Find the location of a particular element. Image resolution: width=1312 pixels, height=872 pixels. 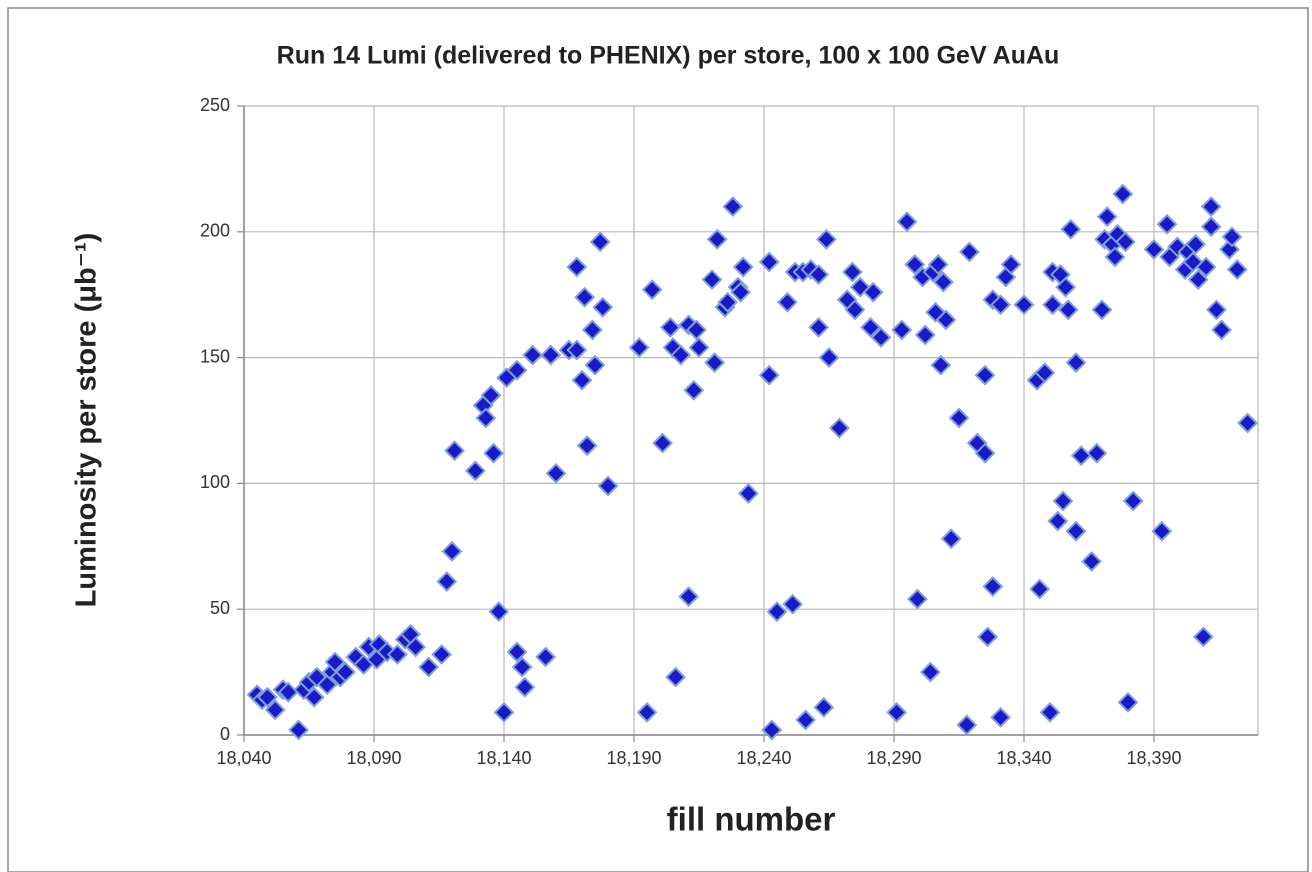

x-tick-label: 18,340 is located at coordinates (1023, 758).